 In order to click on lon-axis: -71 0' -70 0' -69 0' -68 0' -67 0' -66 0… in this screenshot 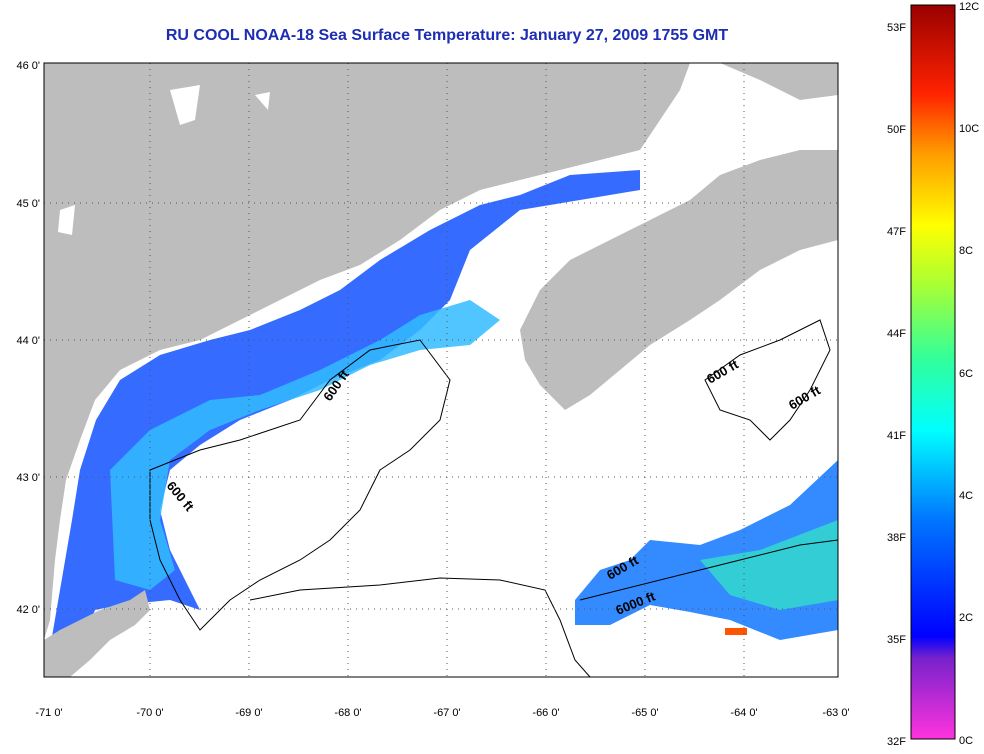, I will do `click(442, 713)`.